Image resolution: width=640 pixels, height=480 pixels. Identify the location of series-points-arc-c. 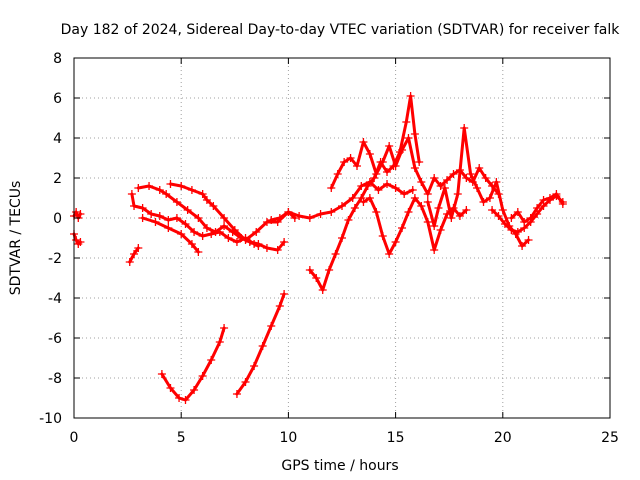
(134, 255).